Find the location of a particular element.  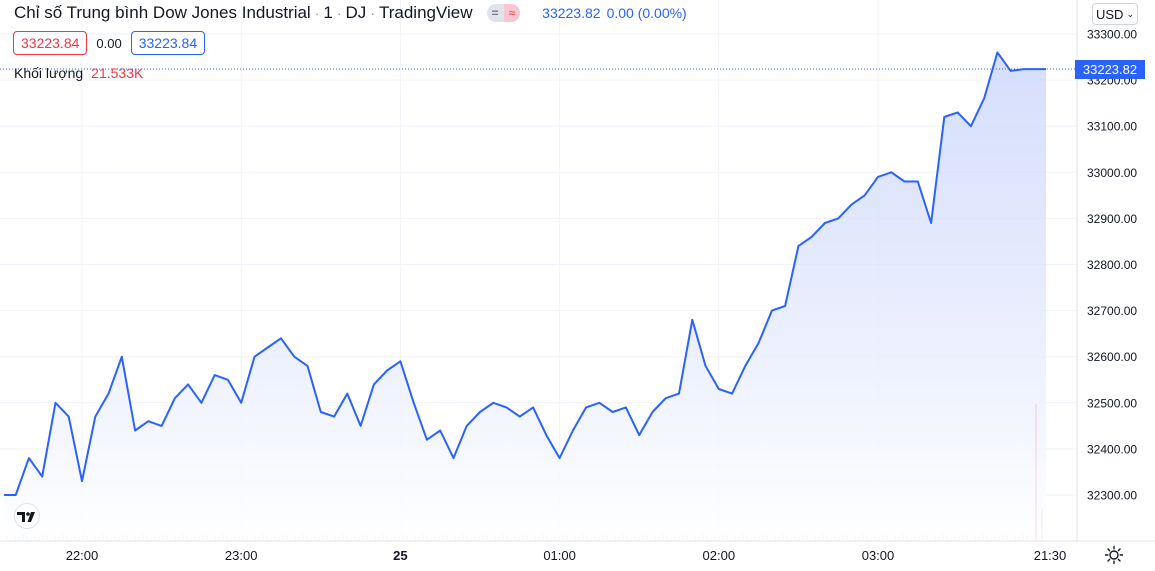

time-tick-label: 03:00 is located at coordinates (878, 555).